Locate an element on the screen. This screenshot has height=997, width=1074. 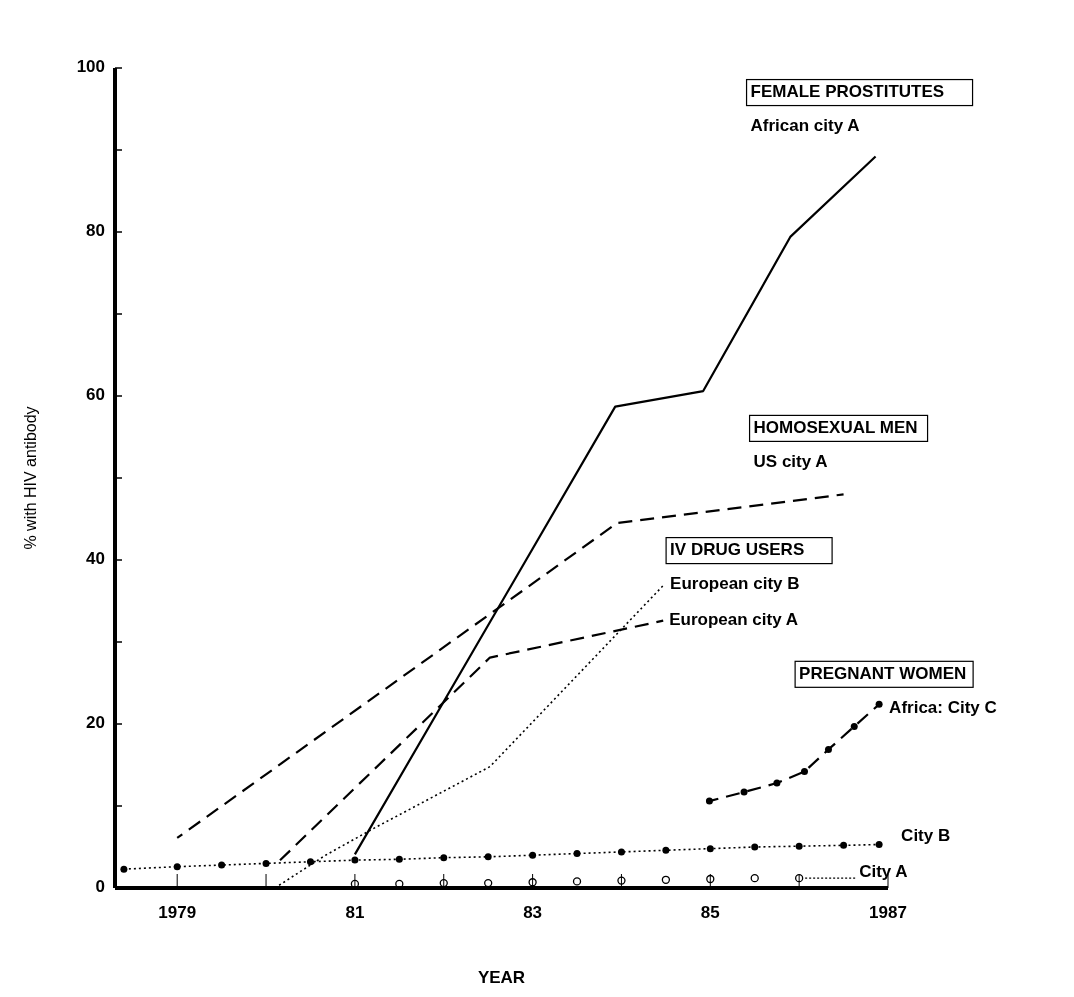
y-tick-label: 80 is located at coordinates (95, 231).